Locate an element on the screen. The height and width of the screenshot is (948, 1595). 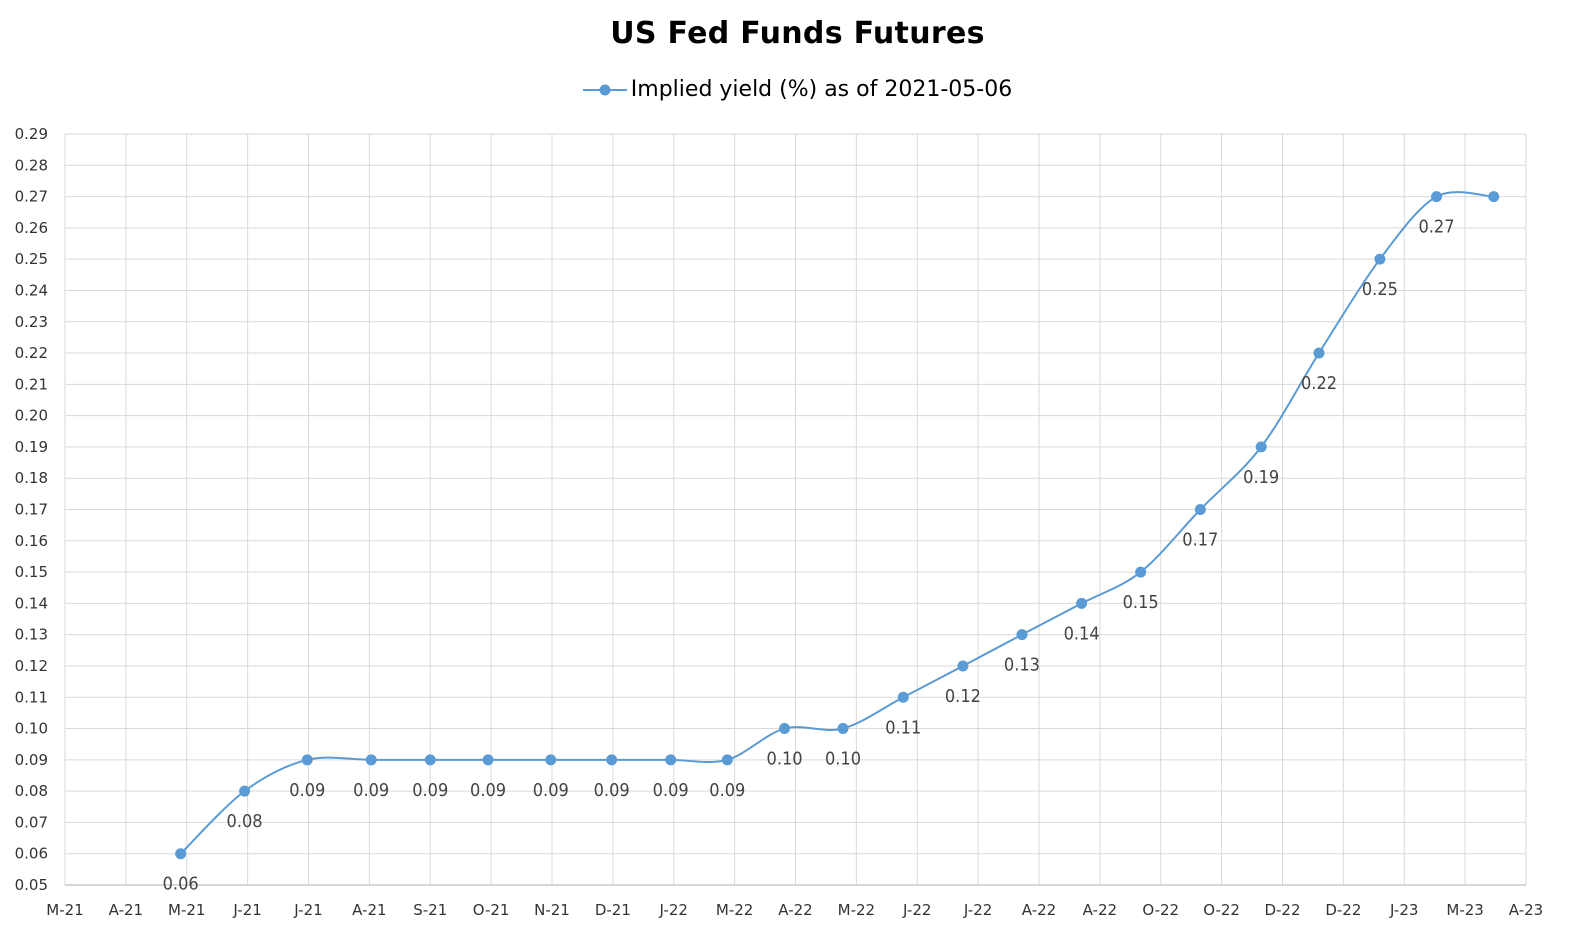
x-tick-label: S-21 is located at coordinates (430, 910).